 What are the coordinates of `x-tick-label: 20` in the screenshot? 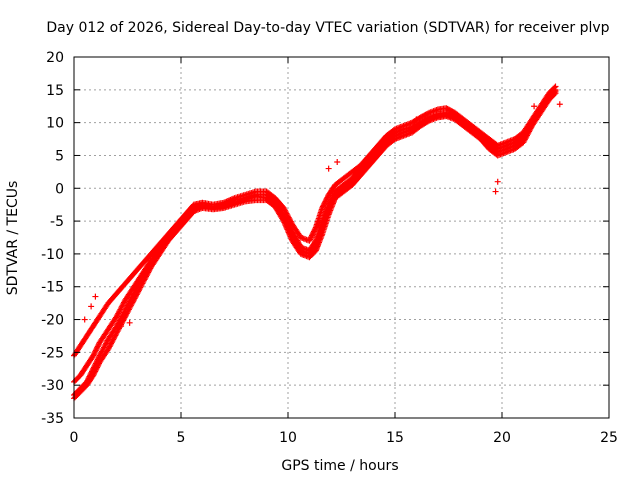 It's located at (502, 438).